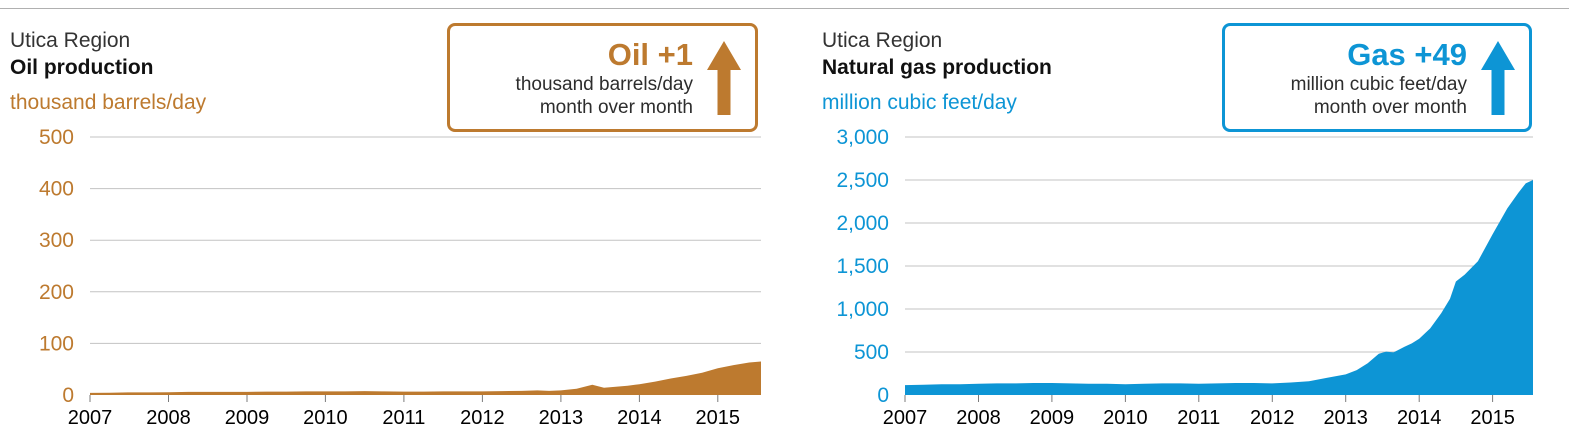  Describe the element at coordinates (784, 8) in the screenshot. I see `top-divider` at that location.